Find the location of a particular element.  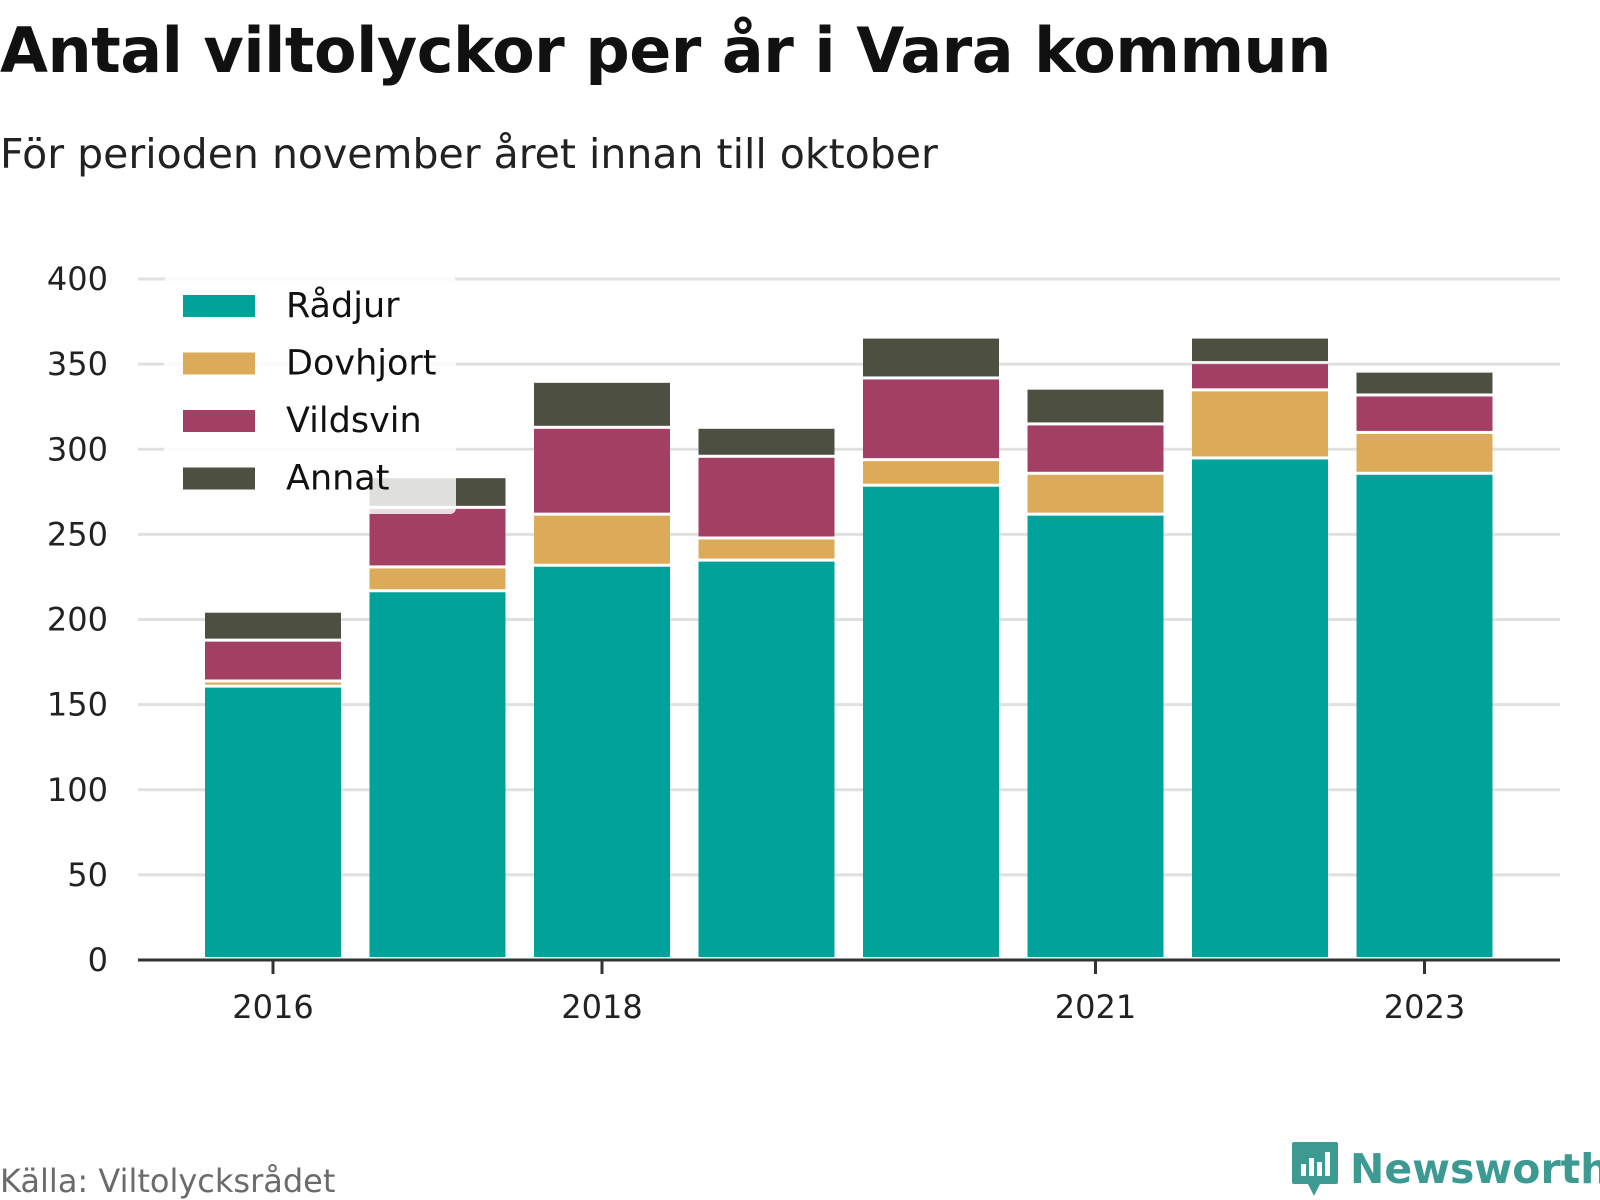

bar-dovhjort-2020 is located at coordinates (931, 472).